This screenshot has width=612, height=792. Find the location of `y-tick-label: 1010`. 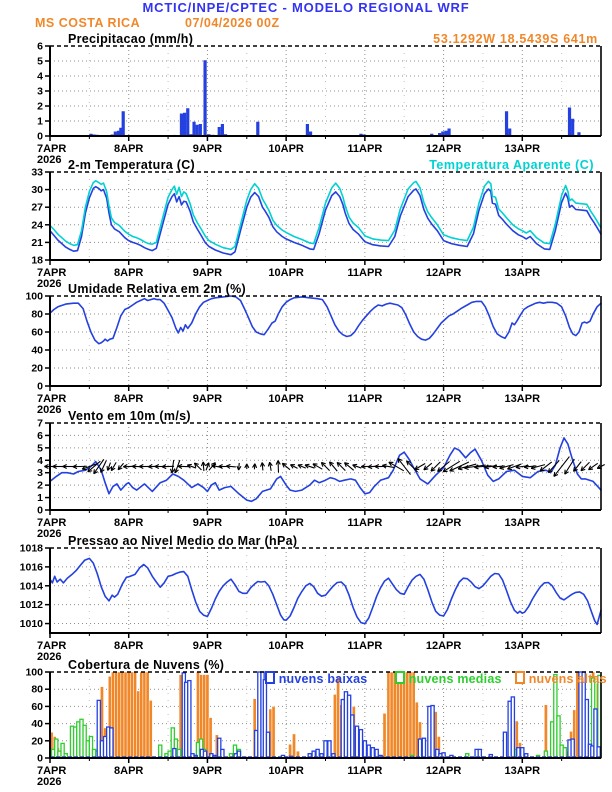

y-tick-label: 1010 is located at coordinates (32, 624).